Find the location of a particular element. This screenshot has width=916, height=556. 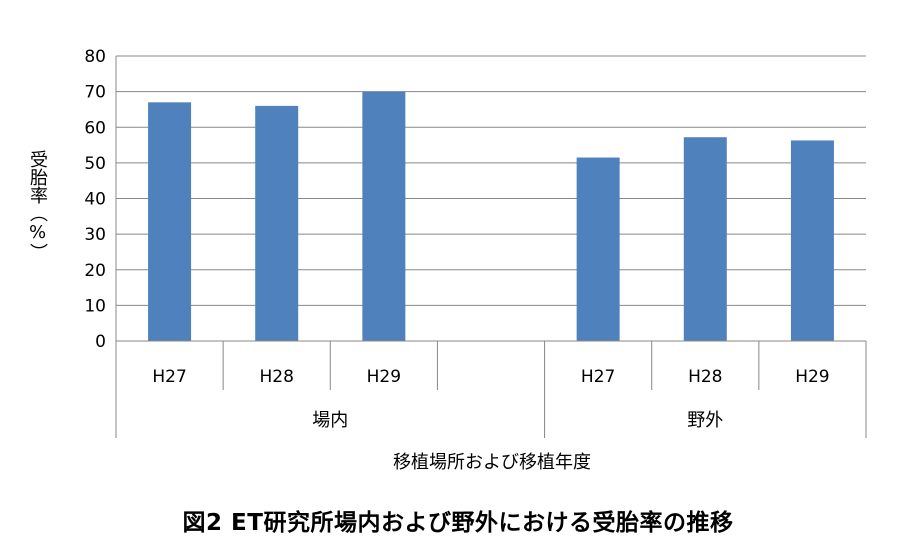

figure-caption: 図2 ET研究所場内および野外における受胎率の推移 is located at coordinates (458, 523).